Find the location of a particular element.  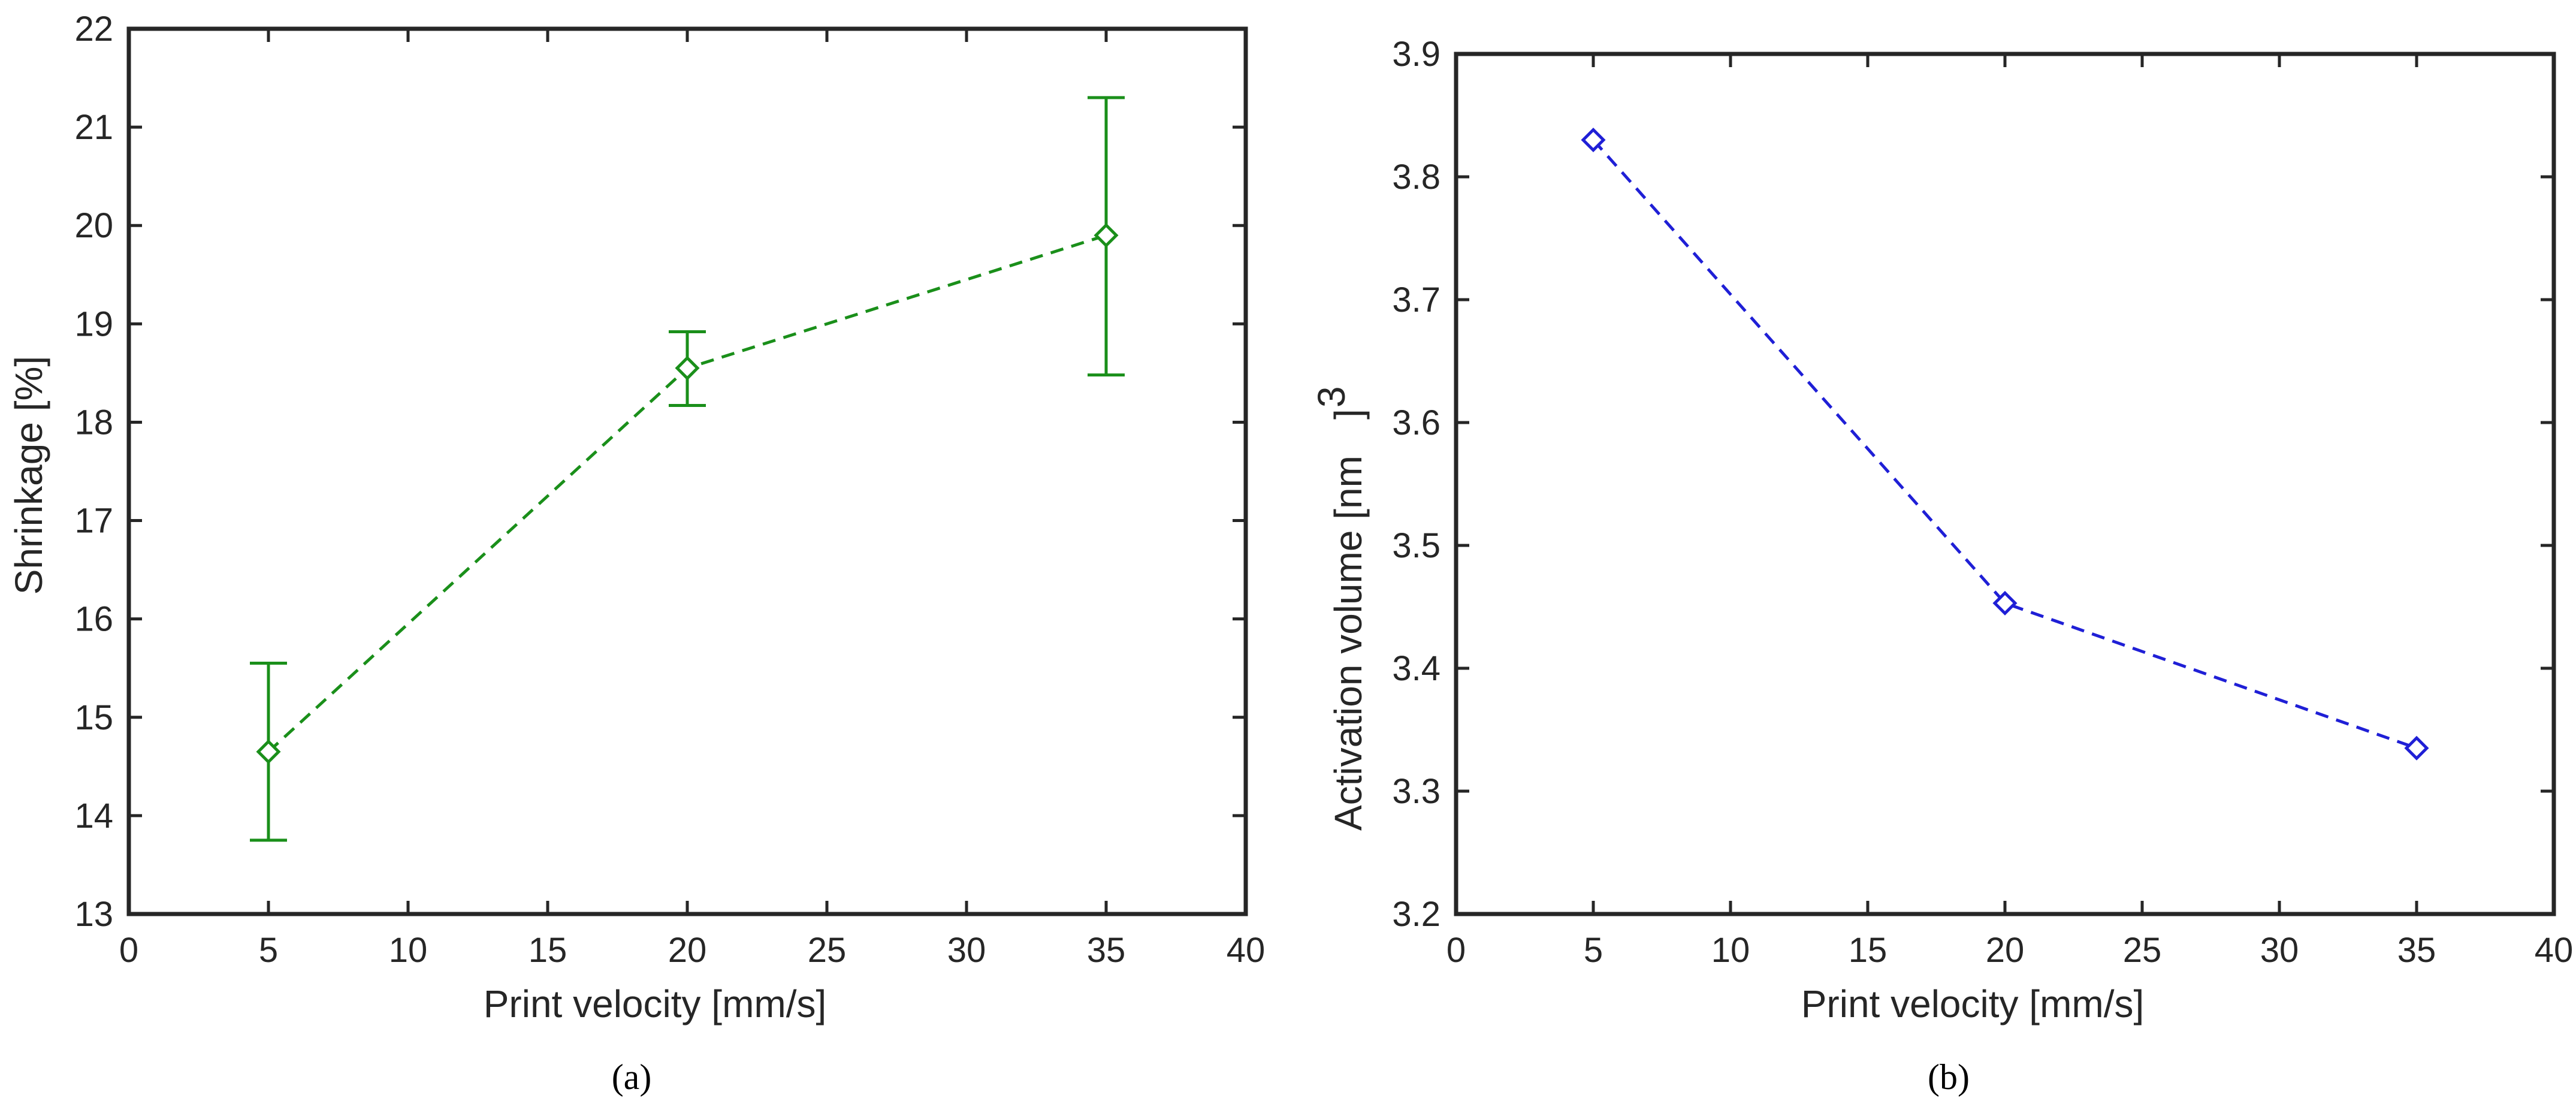

y-tick-label-a: 16 is located at coordinates (94, 619).